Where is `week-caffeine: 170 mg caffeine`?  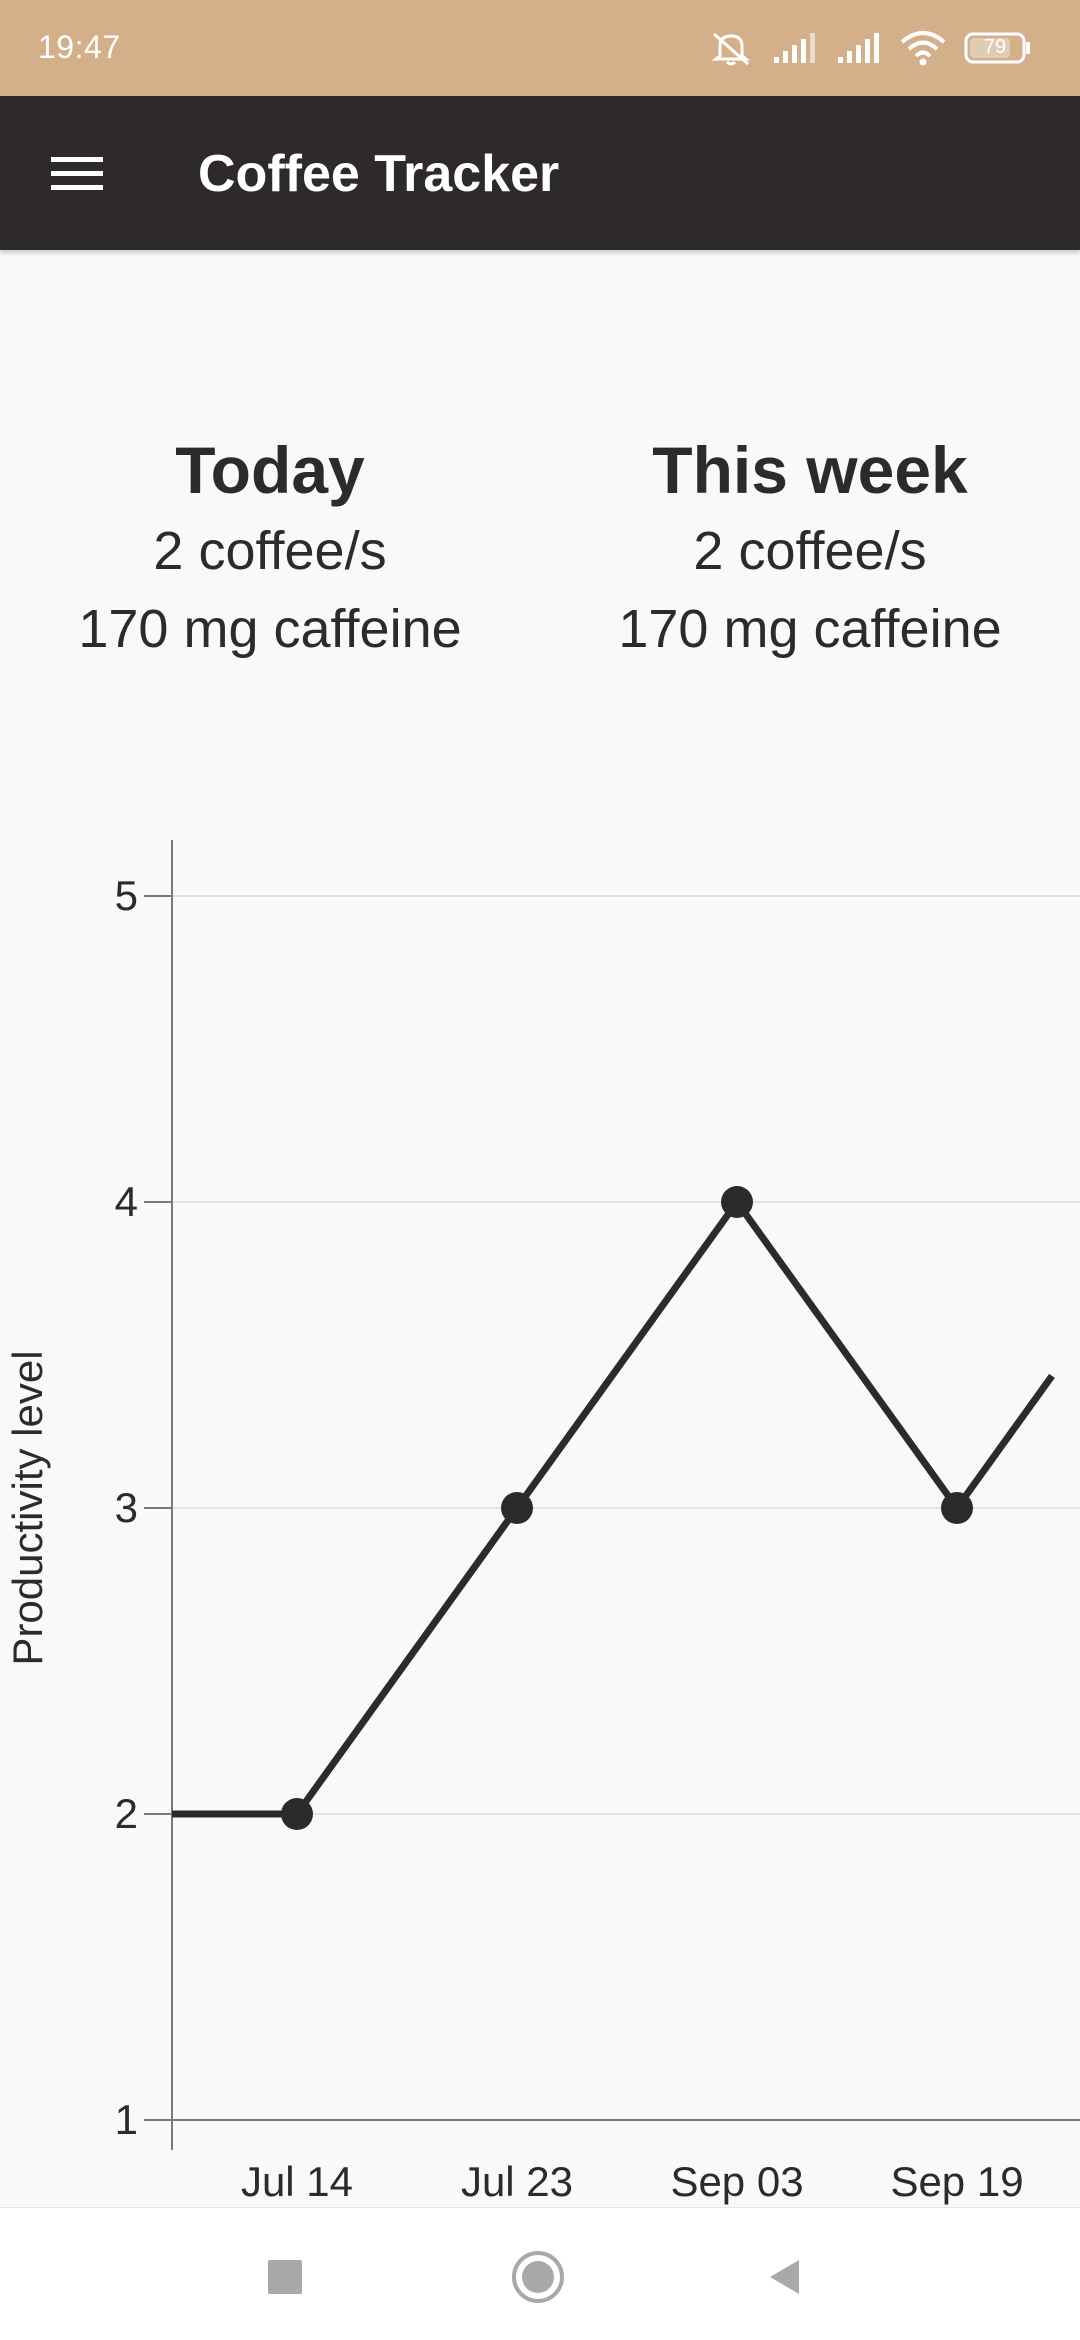 week-caffeine: 170 mg caffeine is located at coordinates (810, 629).